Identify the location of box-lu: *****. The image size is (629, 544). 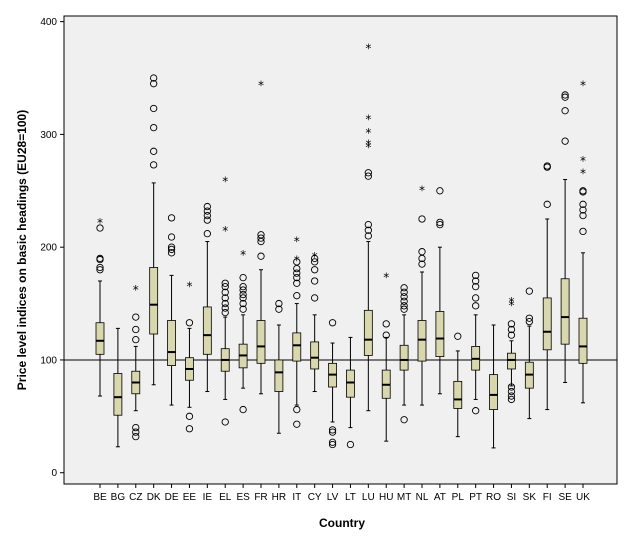
(368, 226).